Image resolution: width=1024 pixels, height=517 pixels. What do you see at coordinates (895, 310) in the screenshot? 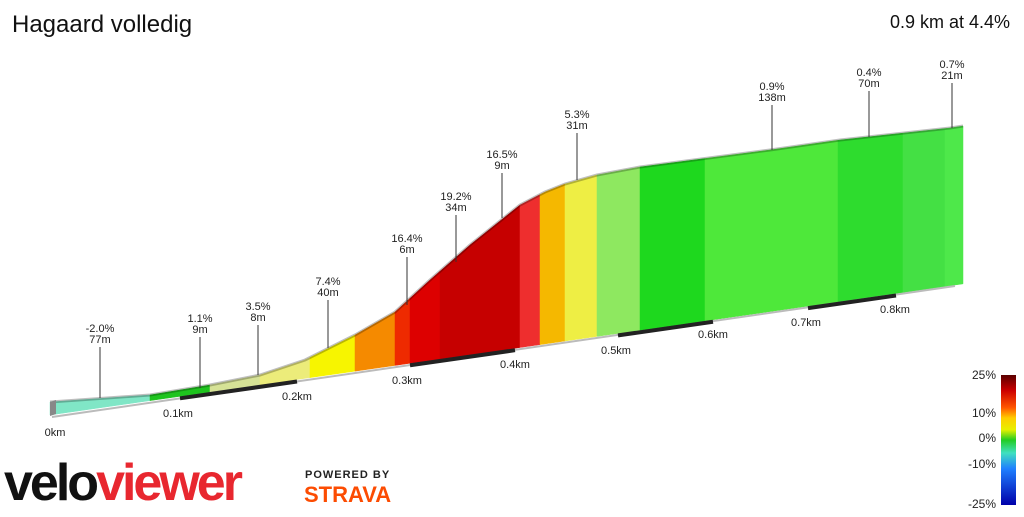
I see `distance-label: 0.8km` at bounding box center [895, 310].